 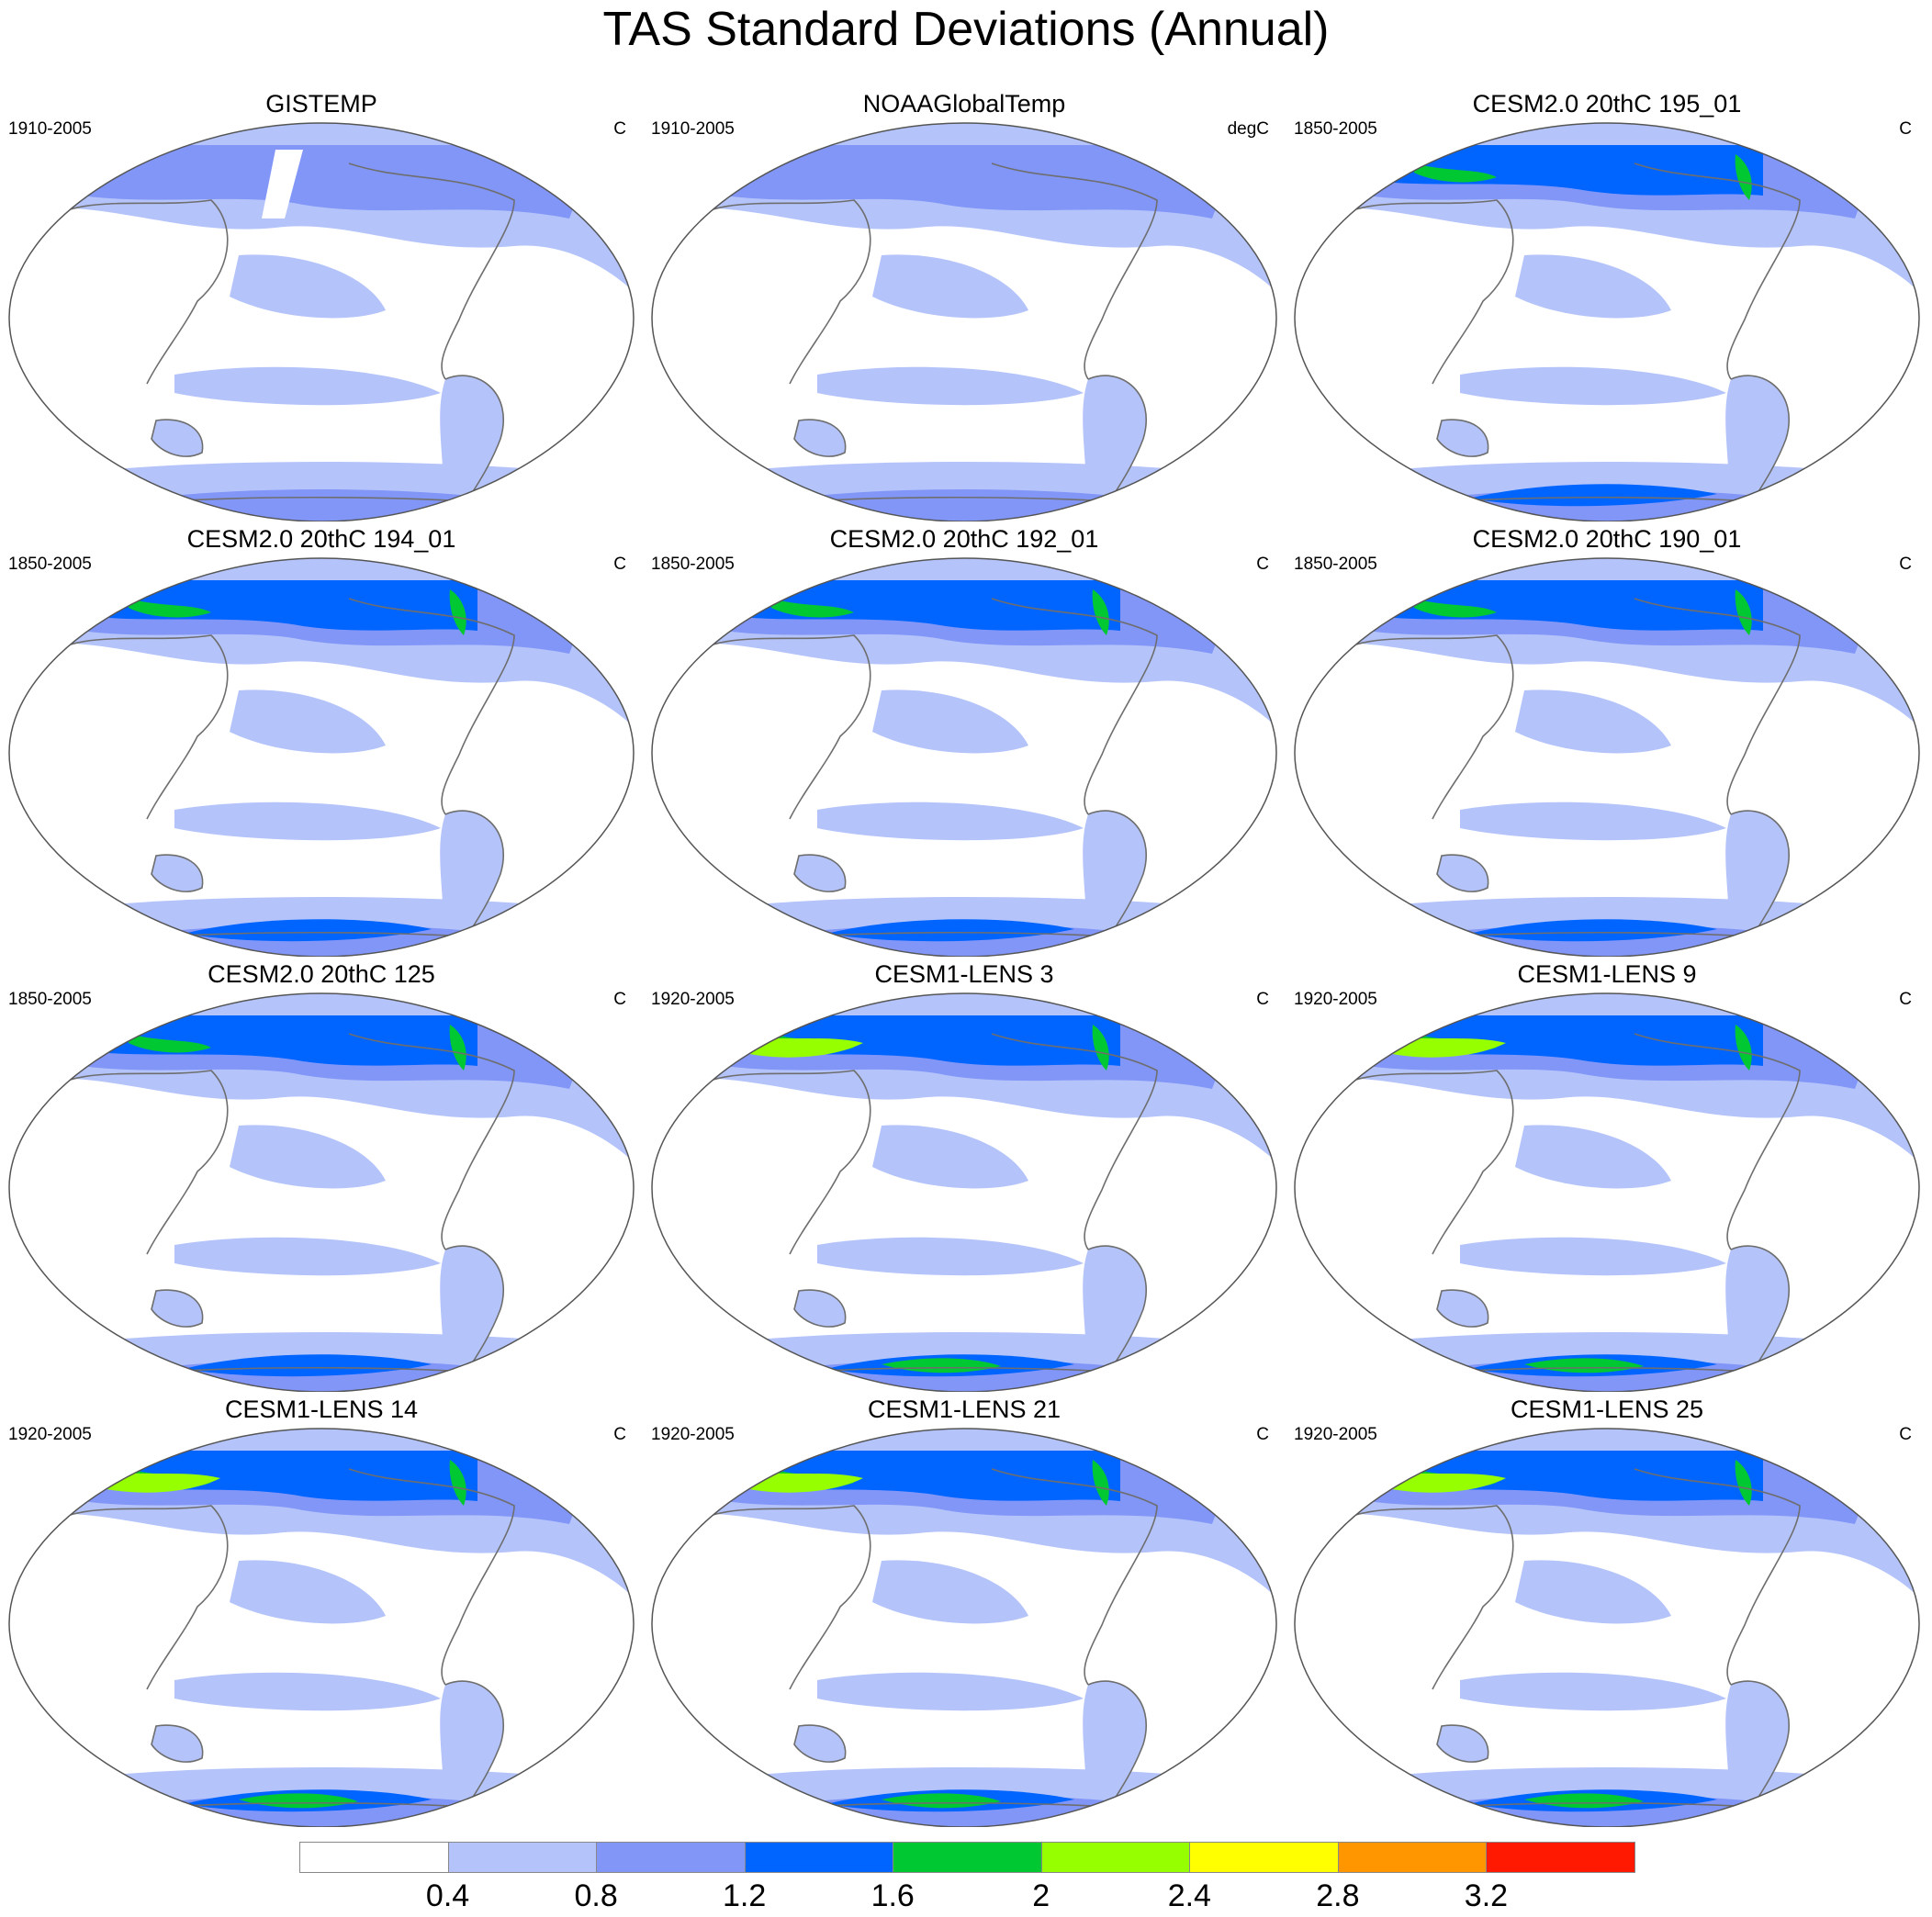 What do you see at coordinates (321, 104) in the screenshot?
I see `panel-title: GISTEMP` at bounding box center [321, 104].